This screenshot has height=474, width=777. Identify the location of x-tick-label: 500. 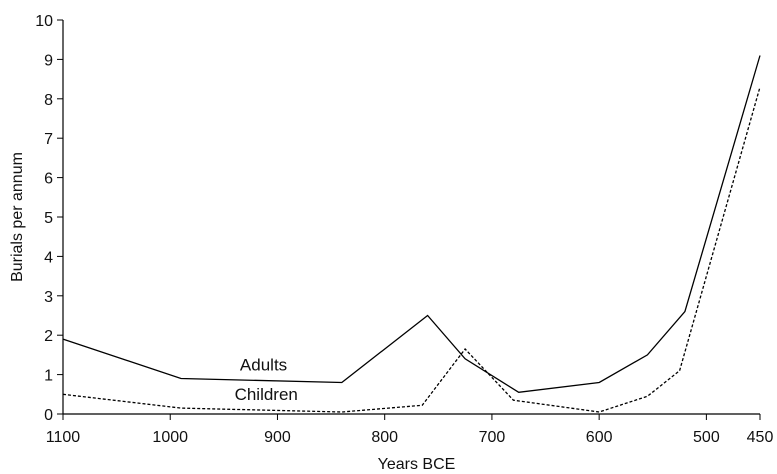
(706, 437).